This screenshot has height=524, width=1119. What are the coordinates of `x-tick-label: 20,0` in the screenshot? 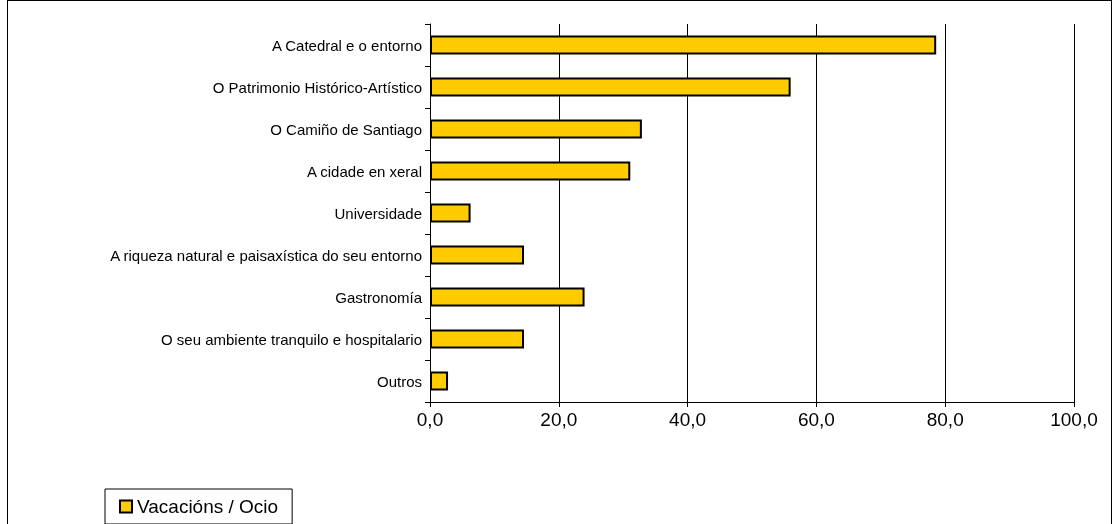 It's located at (559, 419).